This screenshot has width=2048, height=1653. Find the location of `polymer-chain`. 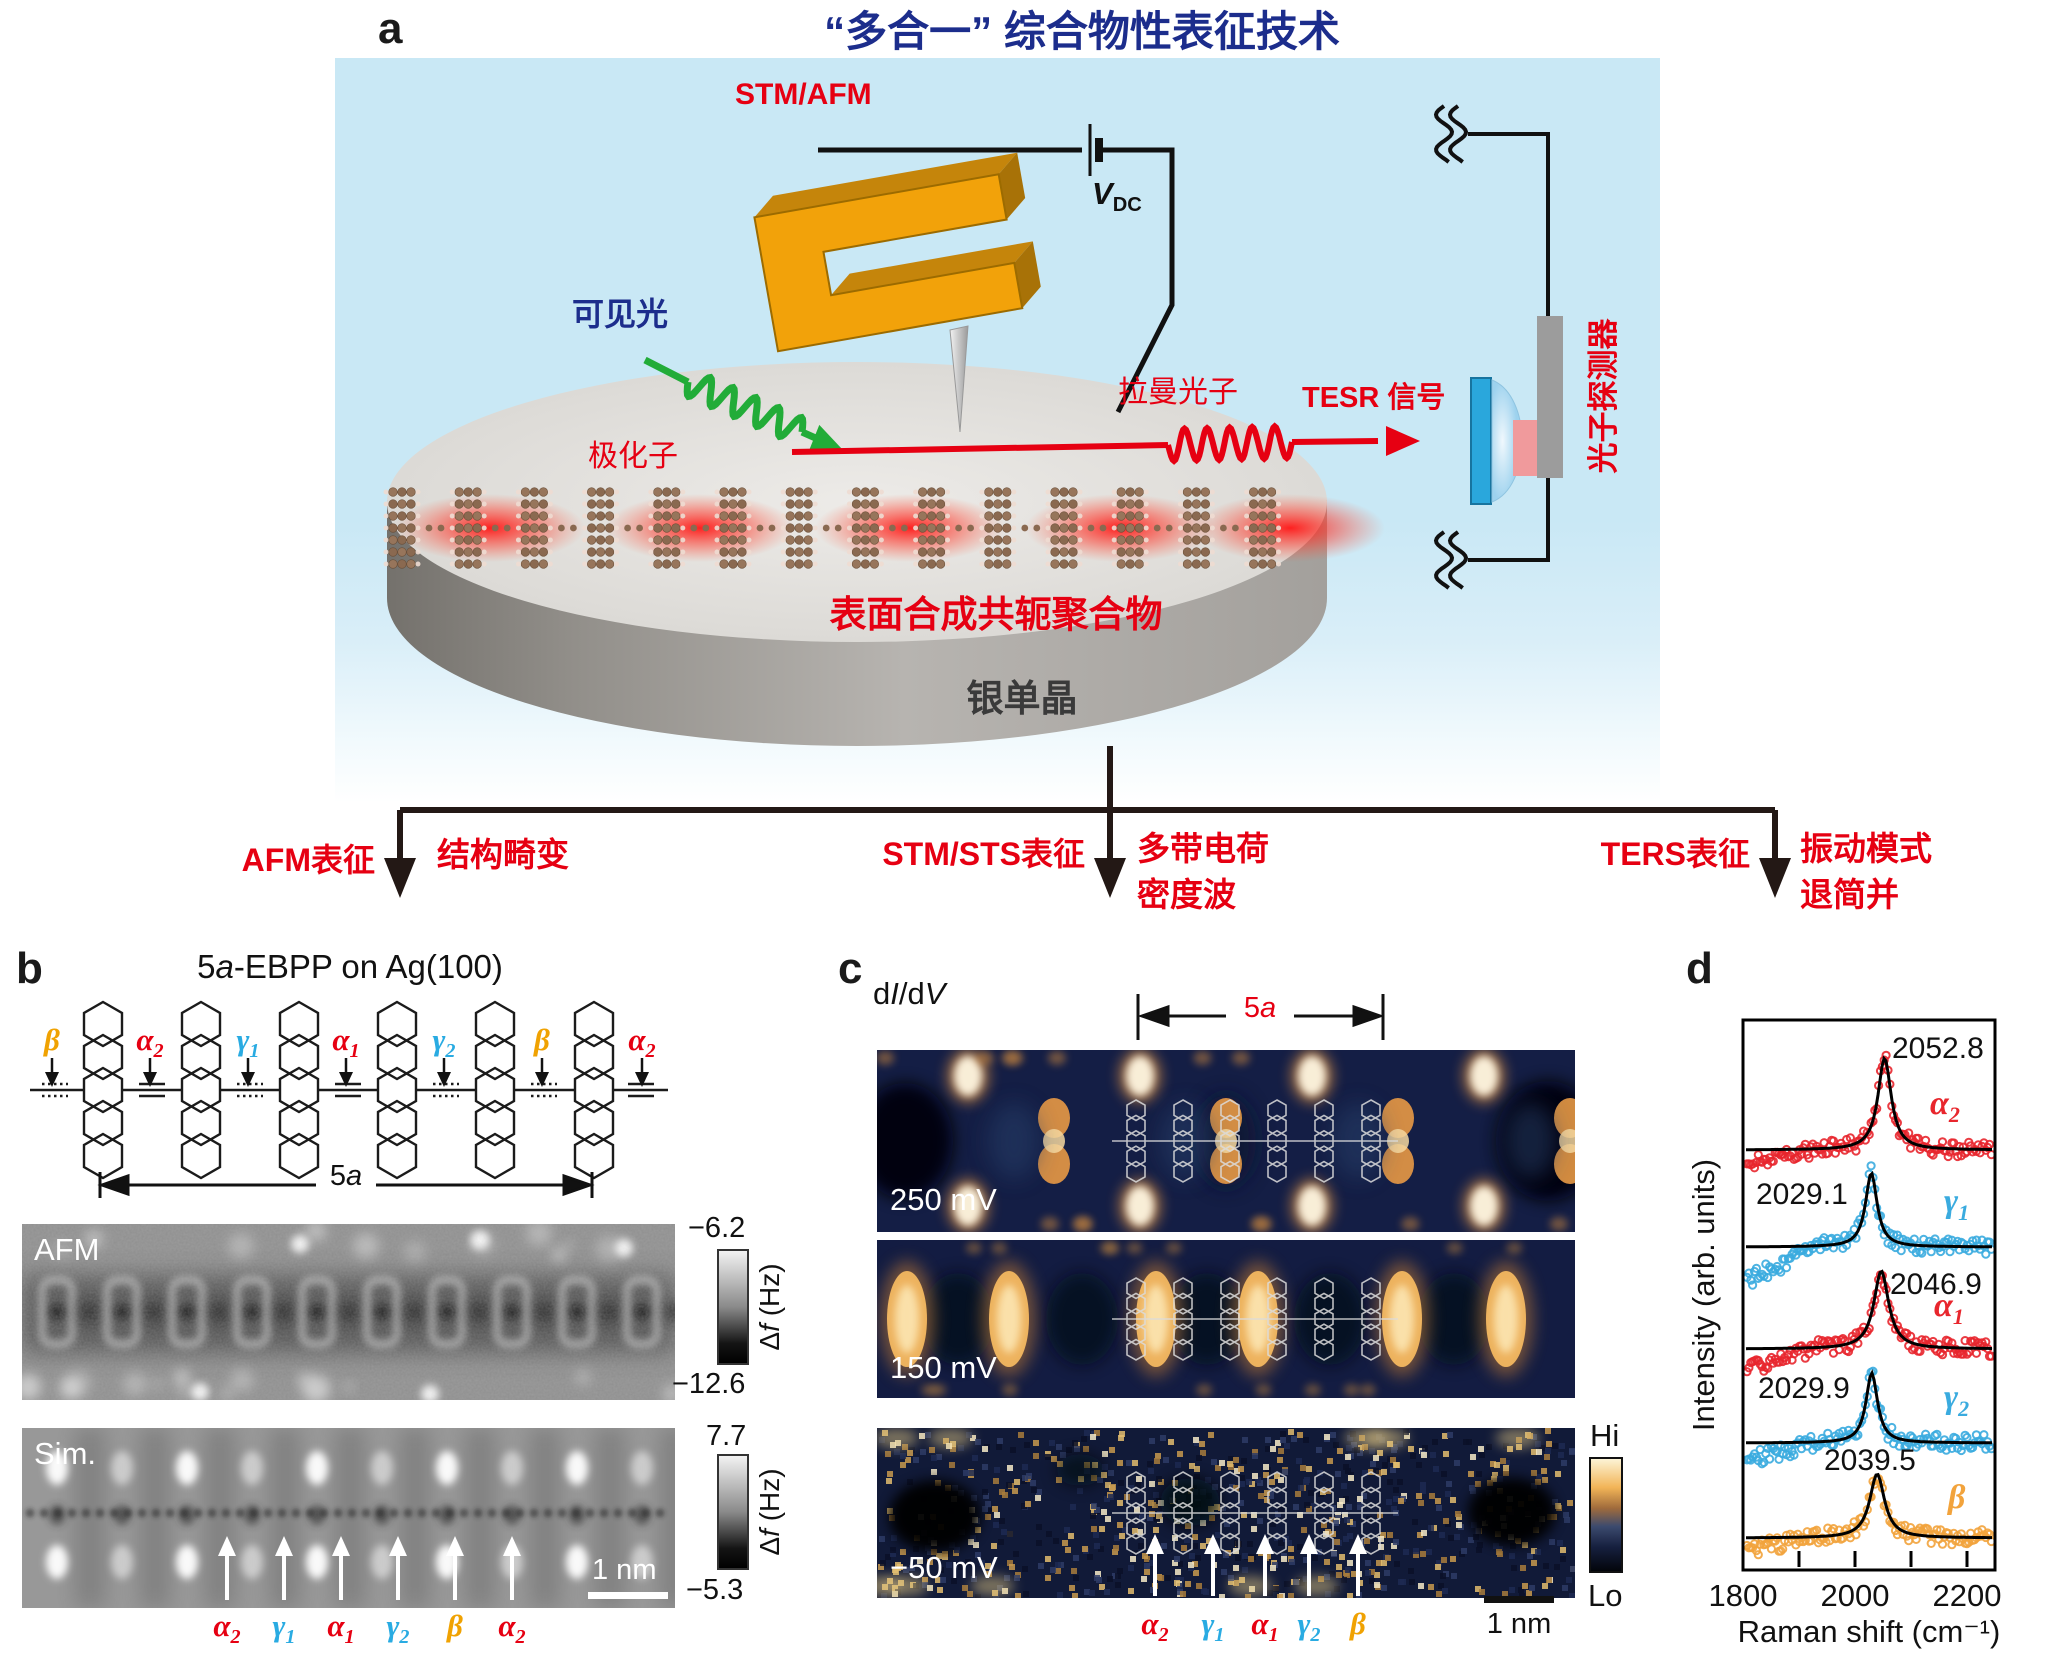

polymer-chain is located at coordinates (832, 528).